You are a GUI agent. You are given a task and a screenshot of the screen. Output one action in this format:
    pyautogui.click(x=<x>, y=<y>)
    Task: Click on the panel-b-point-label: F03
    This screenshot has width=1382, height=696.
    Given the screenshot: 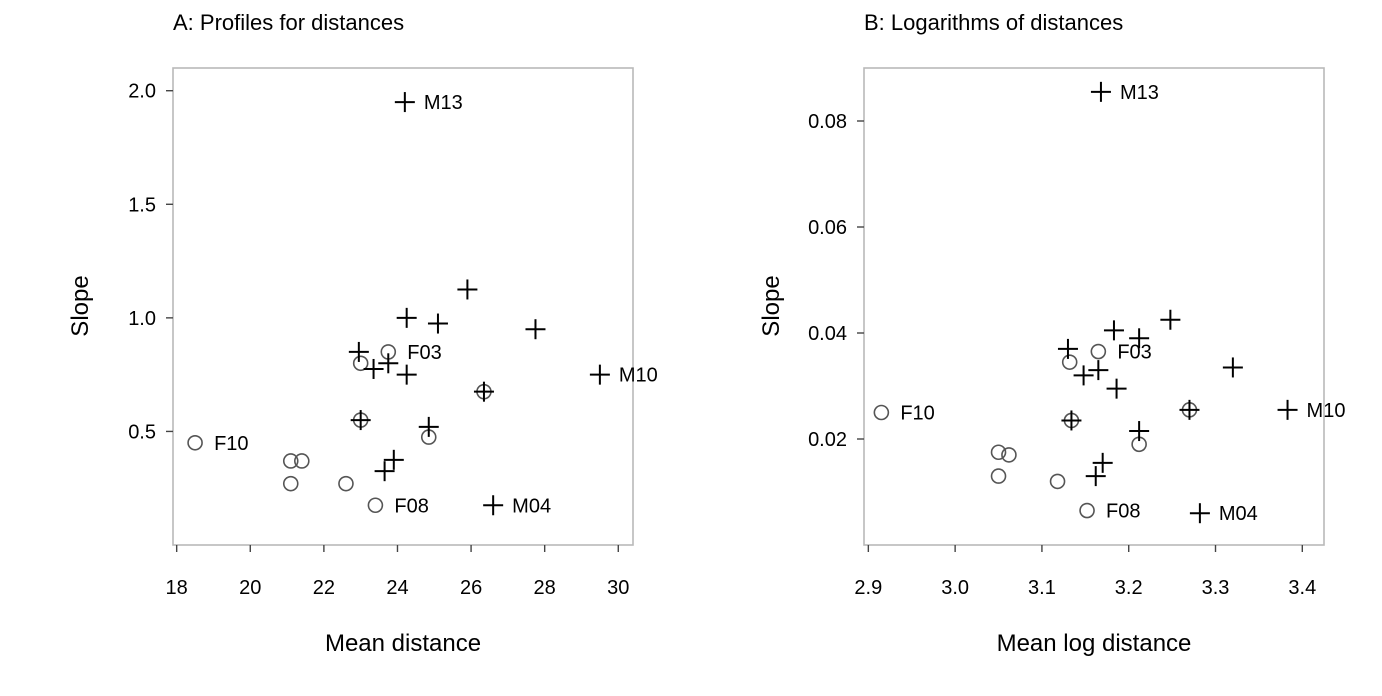 What is the action you would take?
    pyautogui.click(x=1134, y=353)
    